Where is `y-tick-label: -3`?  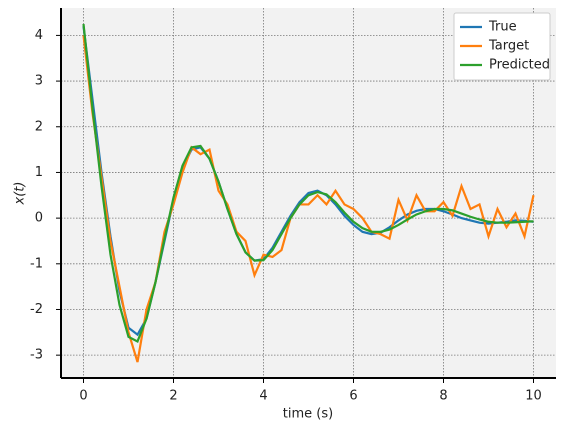 y-tick-label: -3 is located at coordinates (36, 355).